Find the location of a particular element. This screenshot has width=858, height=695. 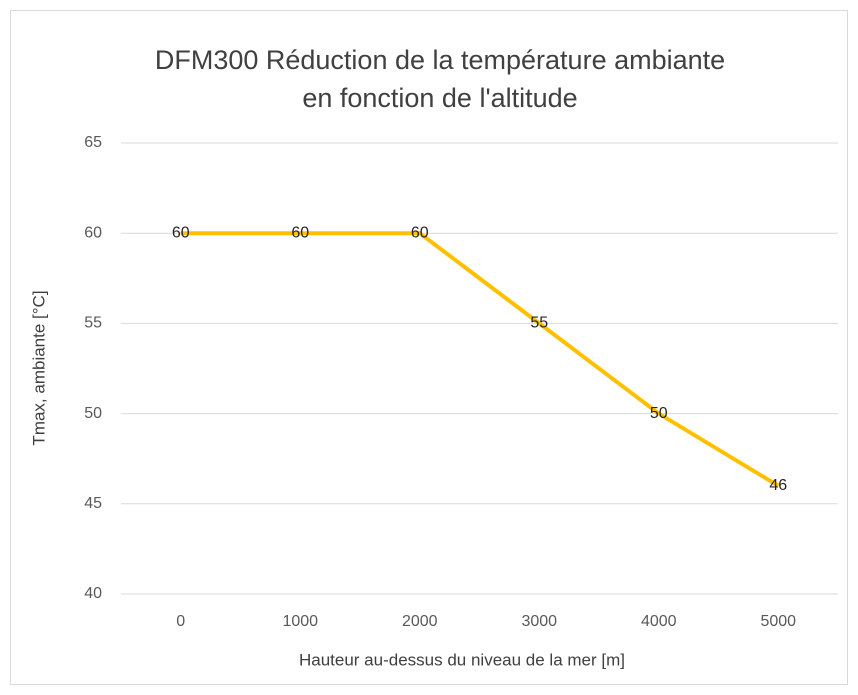

y-tick-label: 50 is located at coordinates (93, 413).